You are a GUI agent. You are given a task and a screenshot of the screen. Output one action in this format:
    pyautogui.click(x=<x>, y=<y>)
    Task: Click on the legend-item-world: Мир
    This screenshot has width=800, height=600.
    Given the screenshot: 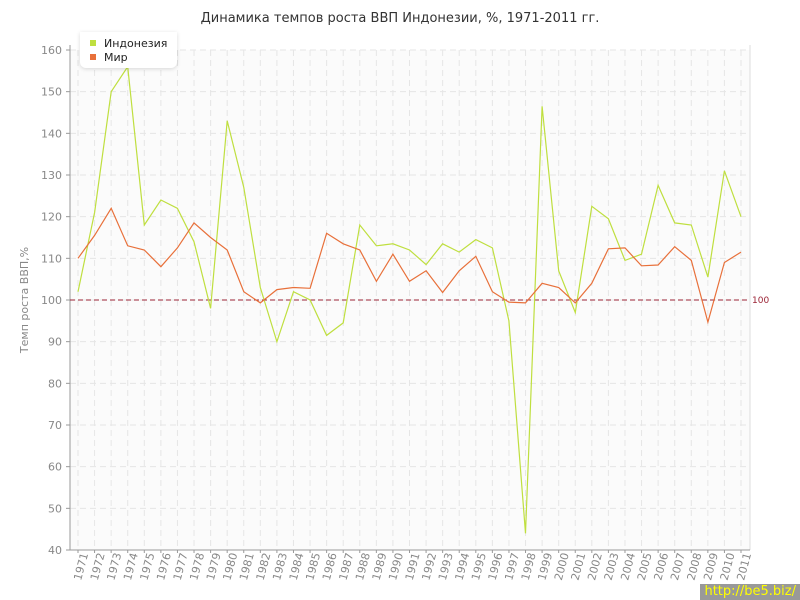 What is the action you would take?
    pyautogui.click(x=128, y=57)
    